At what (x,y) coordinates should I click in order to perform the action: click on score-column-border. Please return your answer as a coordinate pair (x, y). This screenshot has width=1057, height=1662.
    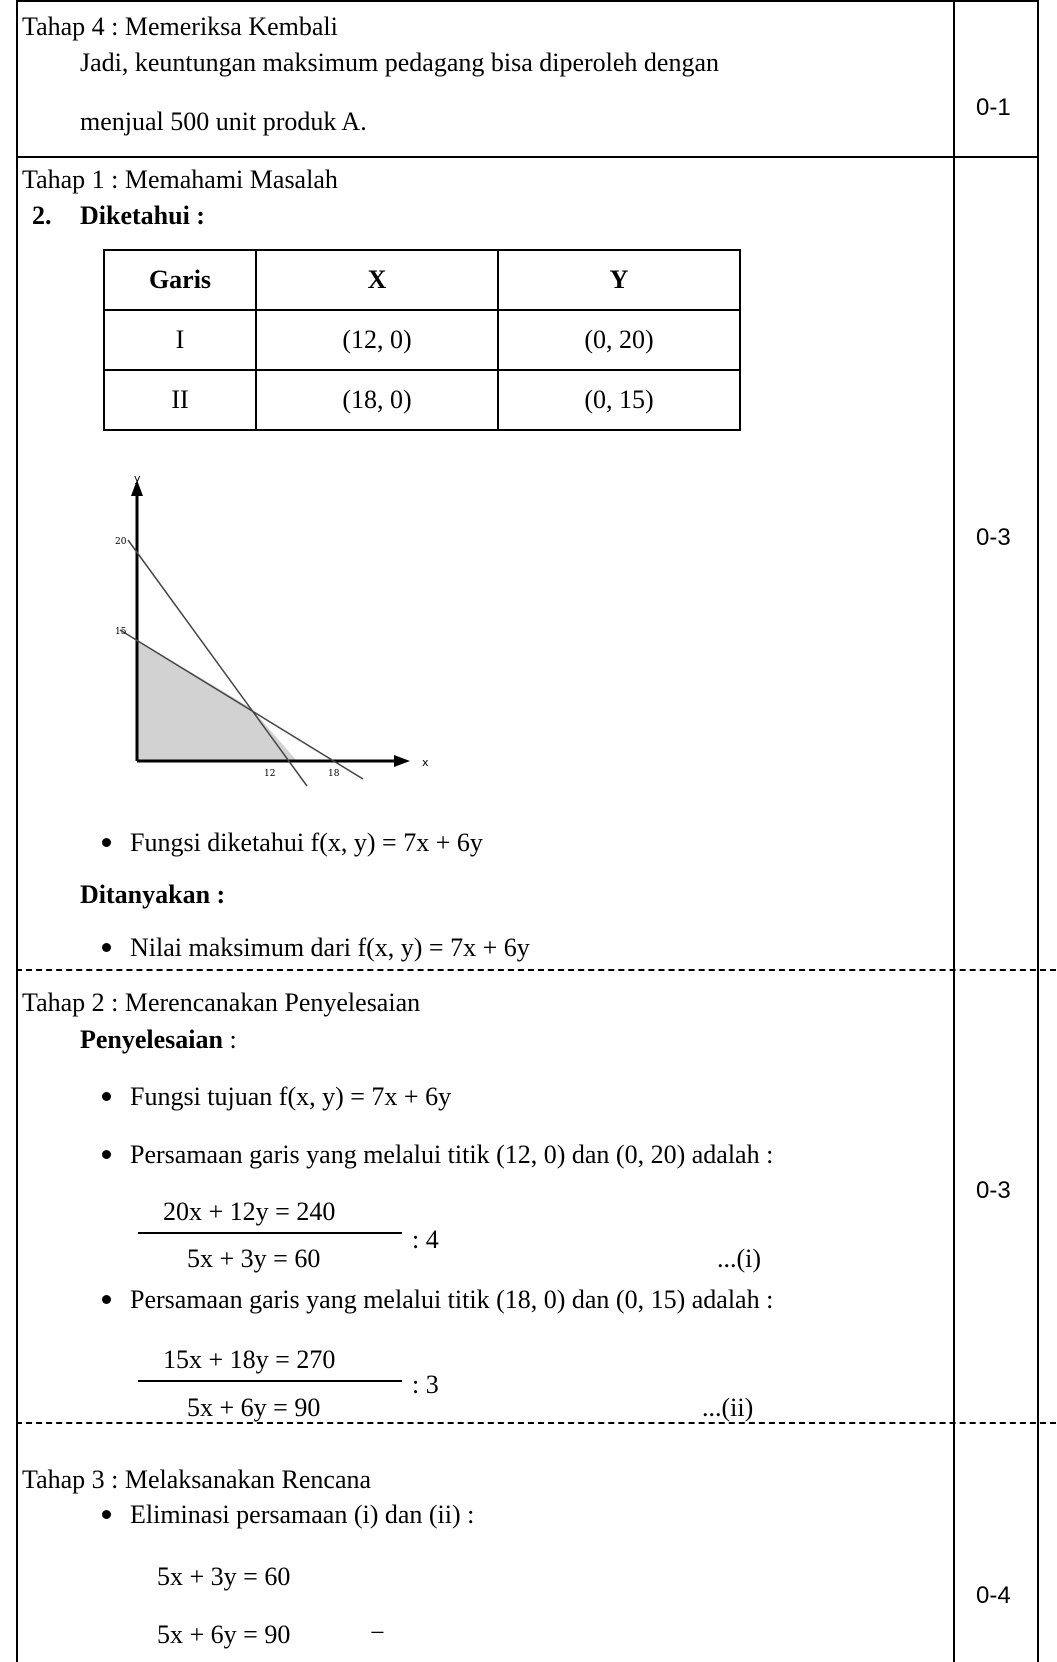
    Looking at the image, I should click on (954, 831).